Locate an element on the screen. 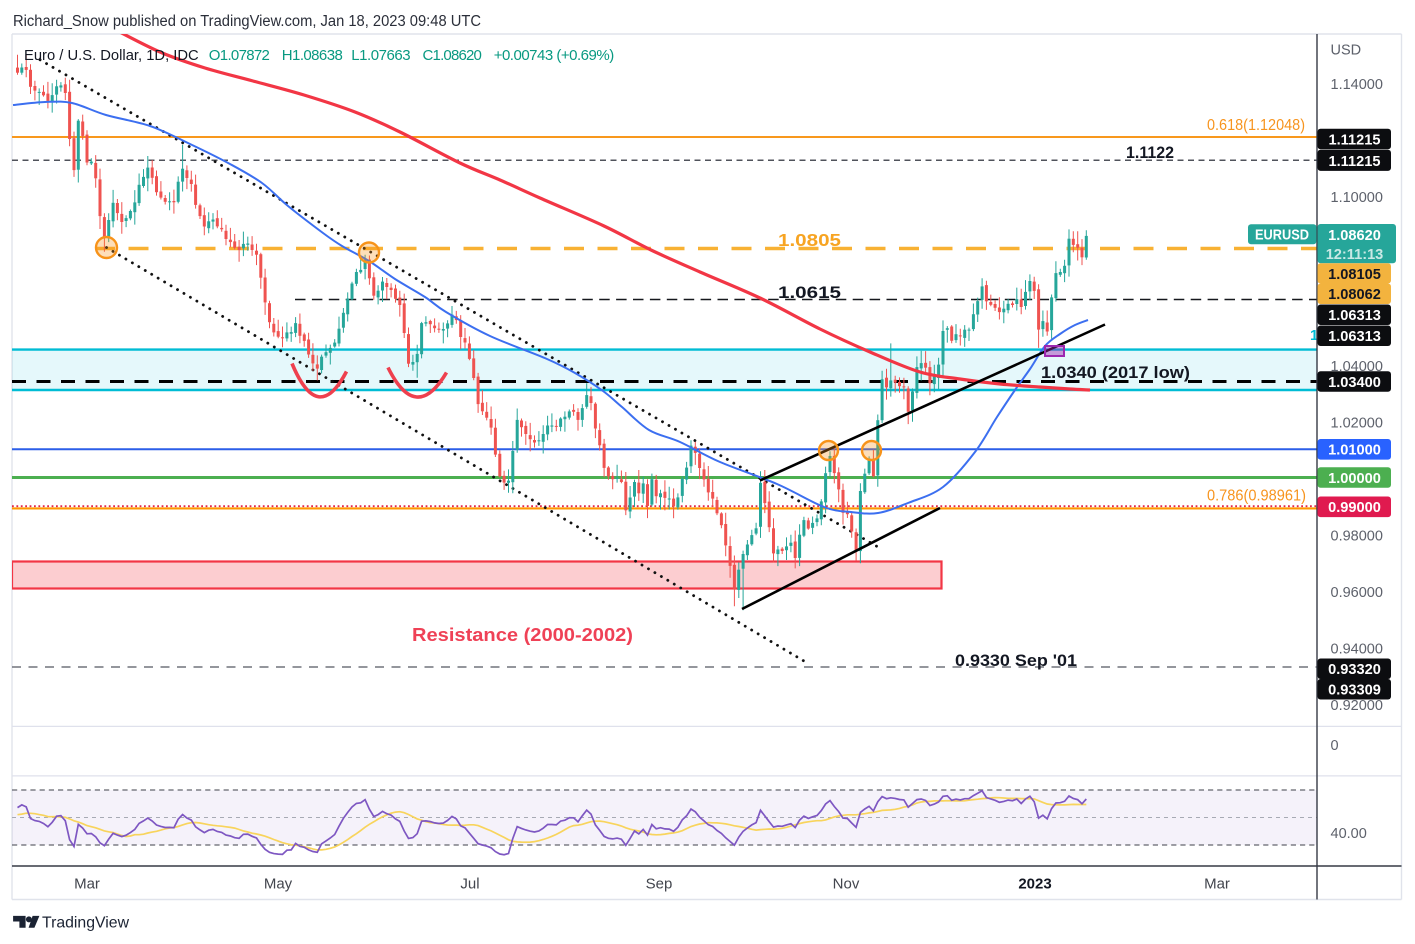 The image size is (1415, 944). svg-text: 1.02000 is located at coordinates (1357, 424).